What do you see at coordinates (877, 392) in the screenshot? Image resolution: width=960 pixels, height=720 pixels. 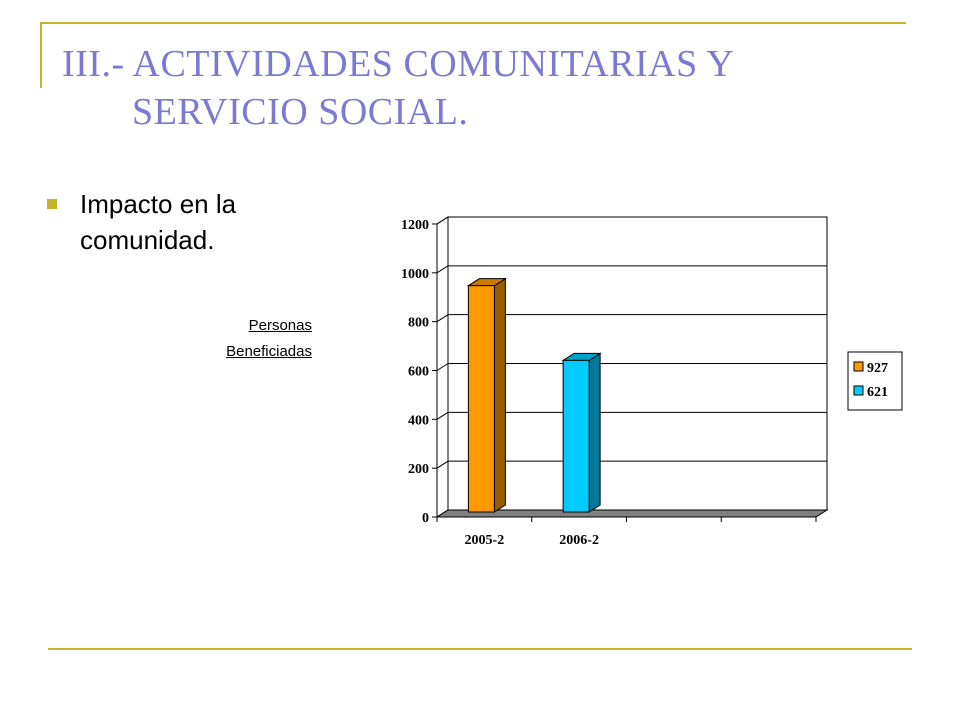 I see `legend-label: 621` at bounding box center [877, 392].